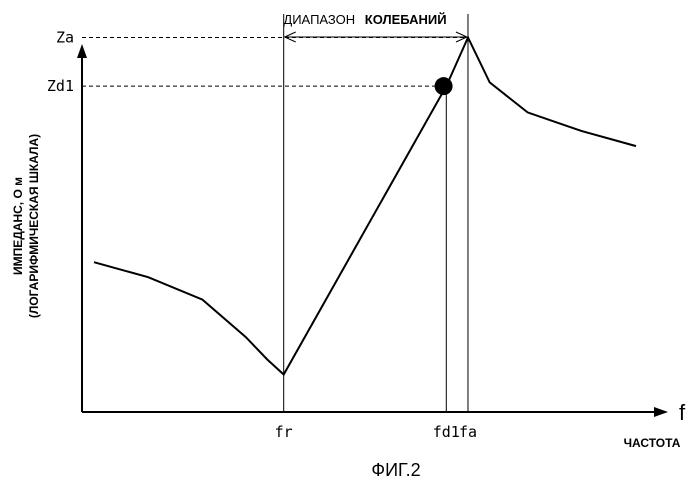 The width and height of the screenshot is (699, 487). What do you see at coordinates (65, 37) in the screenshot?
I see `y-tick-za: Za` at bounding box center [65, 37].